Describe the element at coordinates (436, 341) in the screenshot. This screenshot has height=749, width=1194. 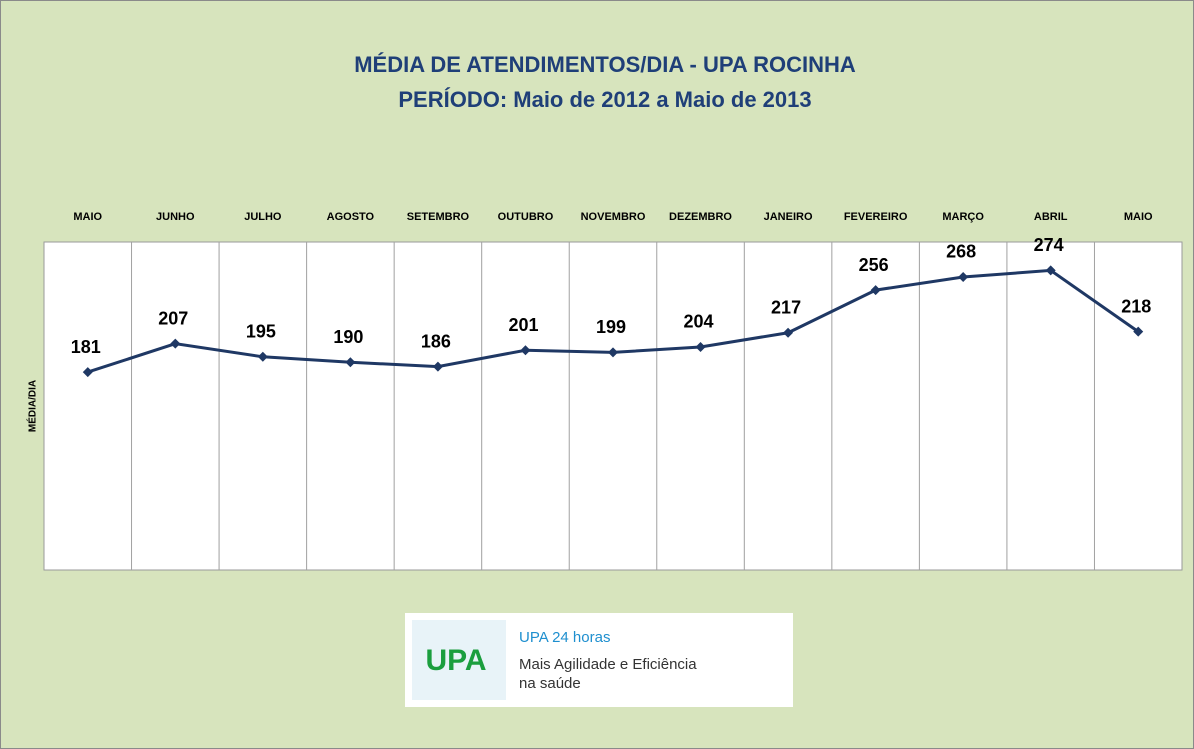
I see `data-label: 186` at that location.